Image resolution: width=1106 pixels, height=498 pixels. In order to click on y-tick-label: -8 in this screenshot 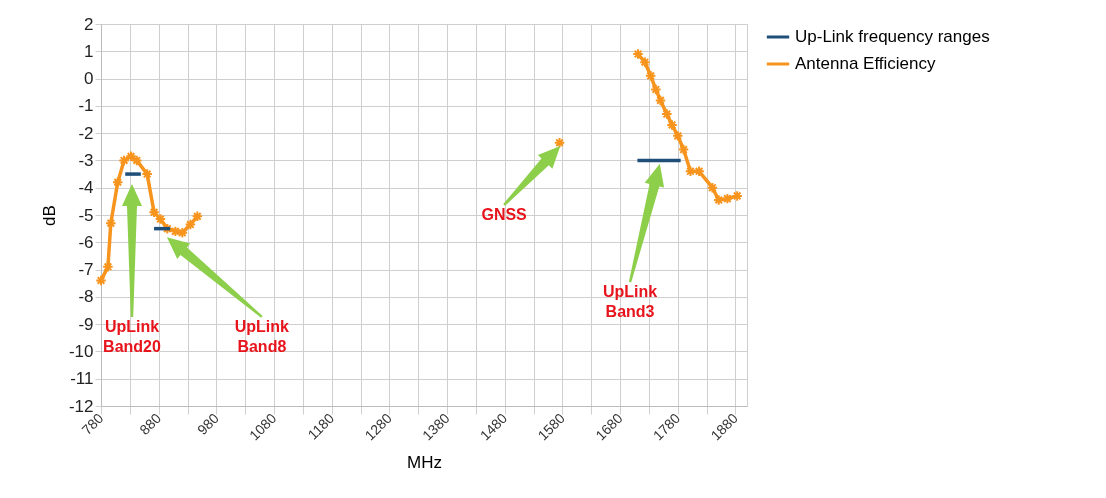, I will do `click(86, 297)`.